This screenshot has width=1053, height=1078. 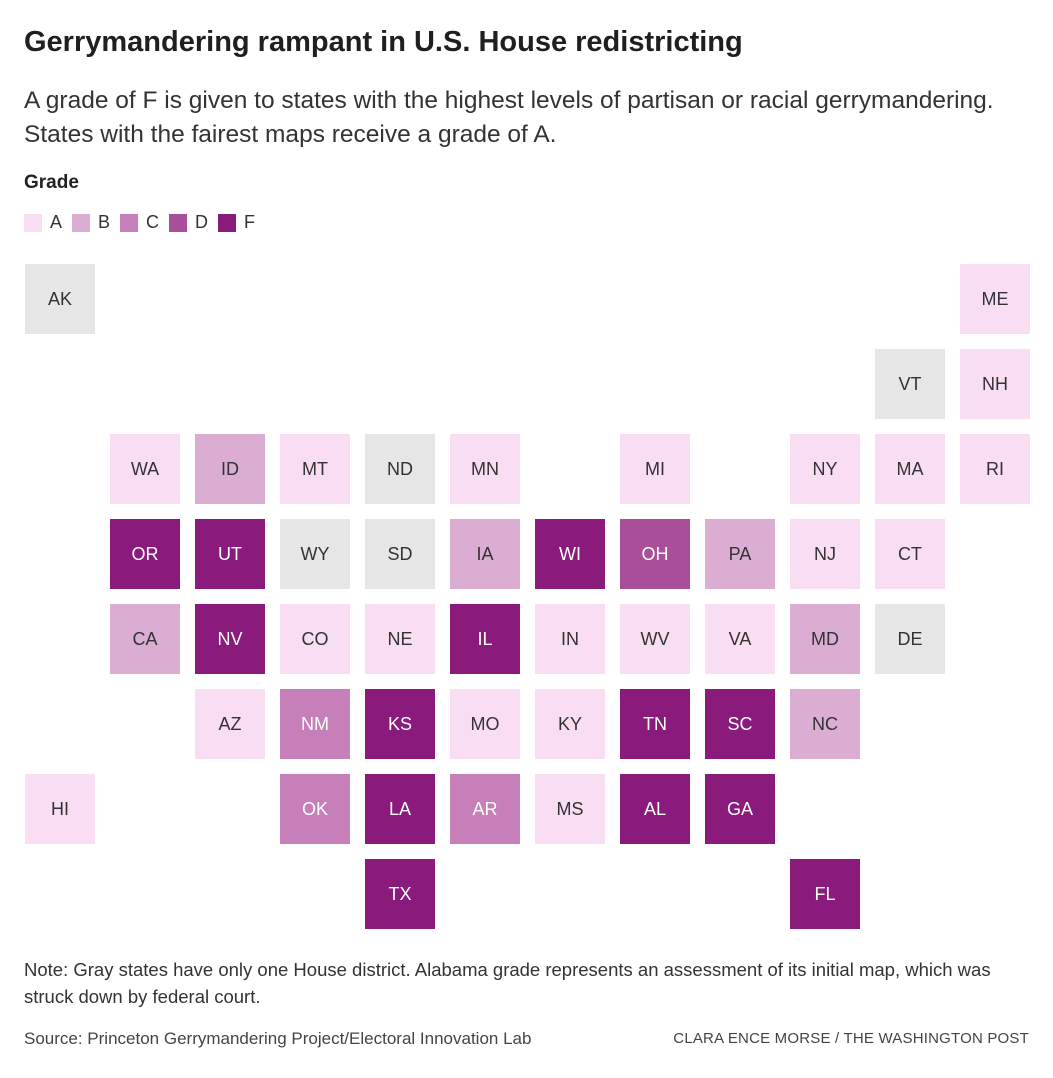 What do you see at coordinates (230, 724) in the screenshot?
I see `state-tile-az: AZ` at bounding box center [230, 724].